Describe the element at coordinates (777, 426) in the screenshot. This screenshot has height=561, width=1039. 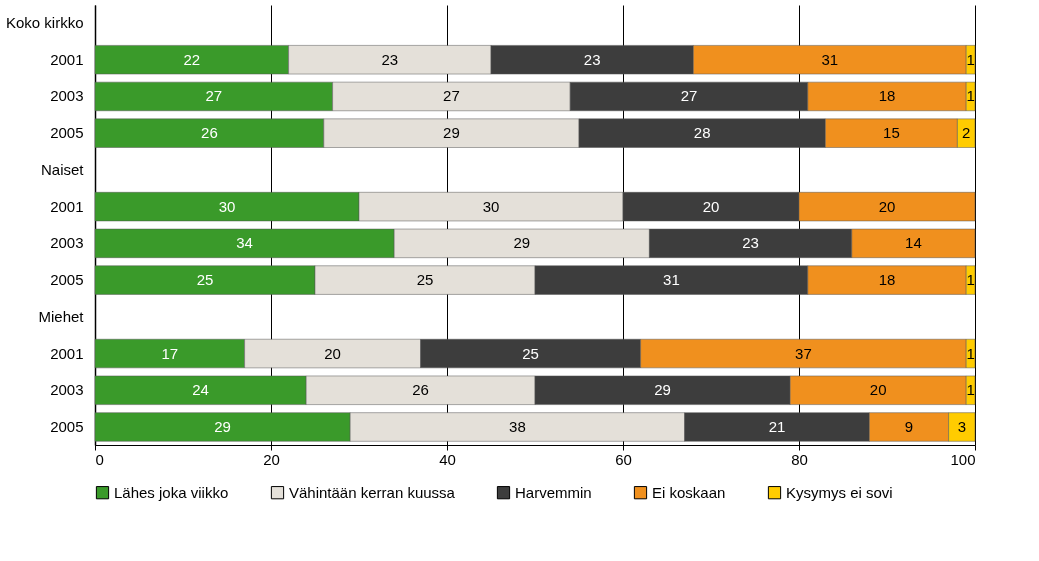
I see `data-label: 21` at that location.